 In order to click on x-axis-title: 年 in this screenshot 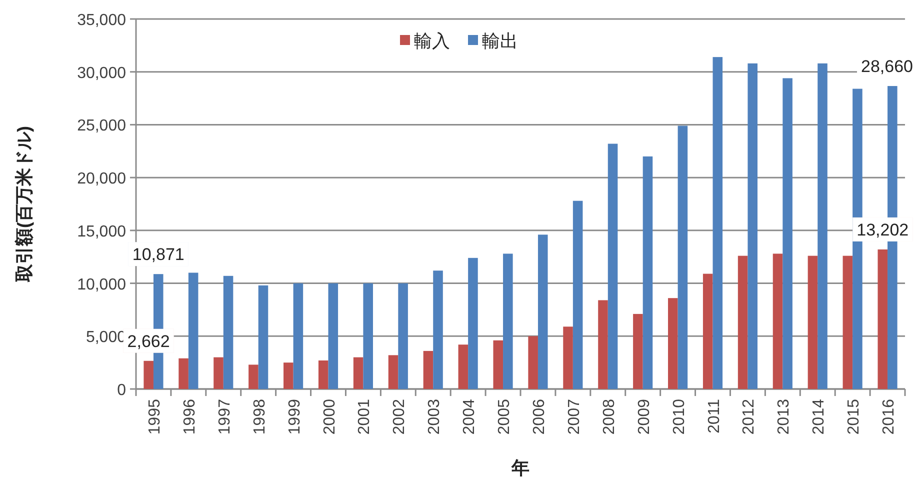, I will do `click(520, 468)`.